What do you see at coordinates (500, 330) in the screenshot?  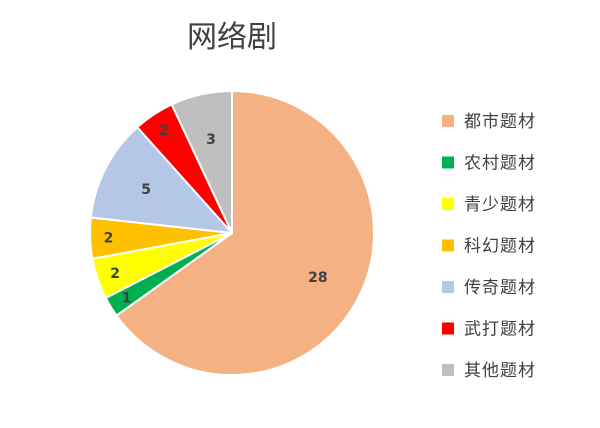 I see `legend-label-6: 武打题材` at bounding box center [500, 330].